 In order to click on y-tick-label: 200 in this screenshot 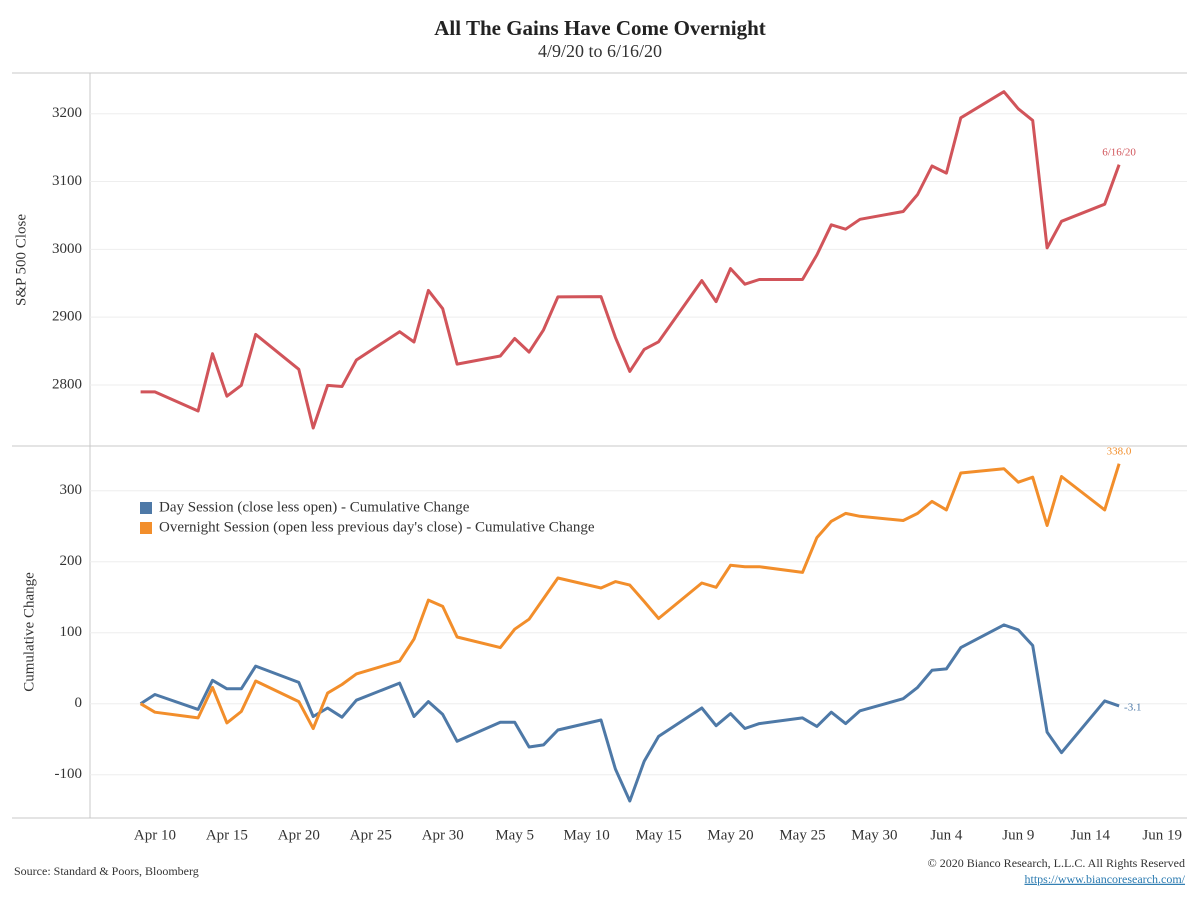, I will do `click(71, 561)`.